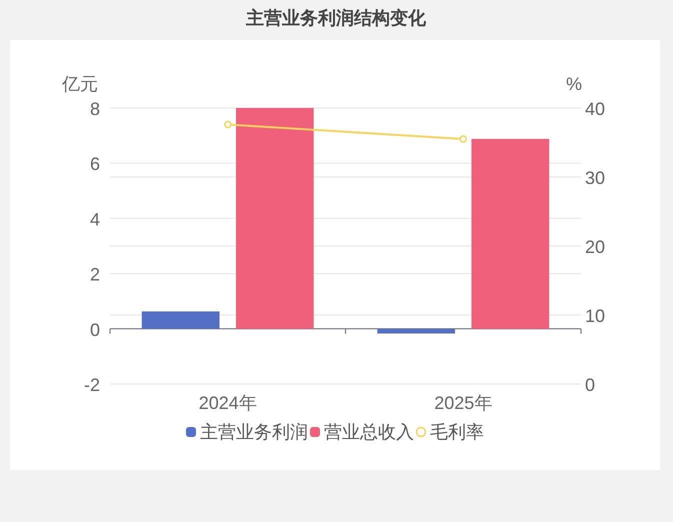  What do you see at coordinates (336, 18) in the screenshot?
I see `chart-title: 主营业务利润结构变化` at bounding box center [336, 18].